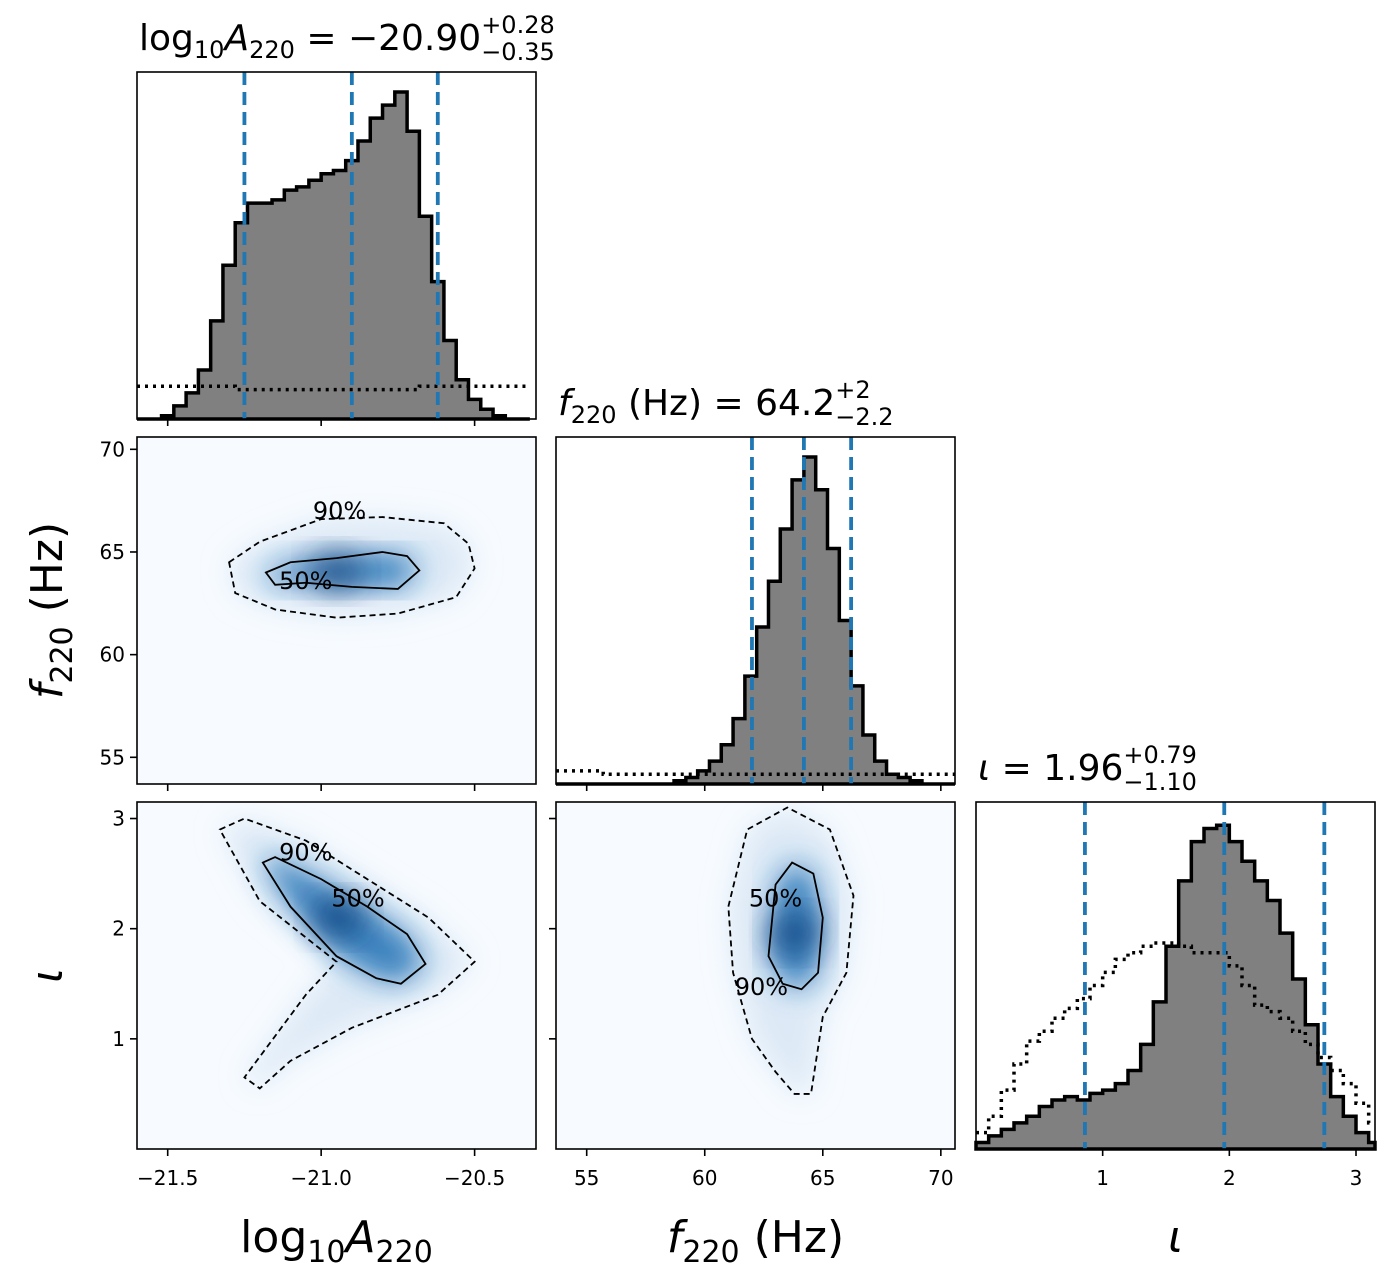  Describe the element at coordinates (1175, 1038) in the screenshot. I see `hist-iota-prior` at that location.